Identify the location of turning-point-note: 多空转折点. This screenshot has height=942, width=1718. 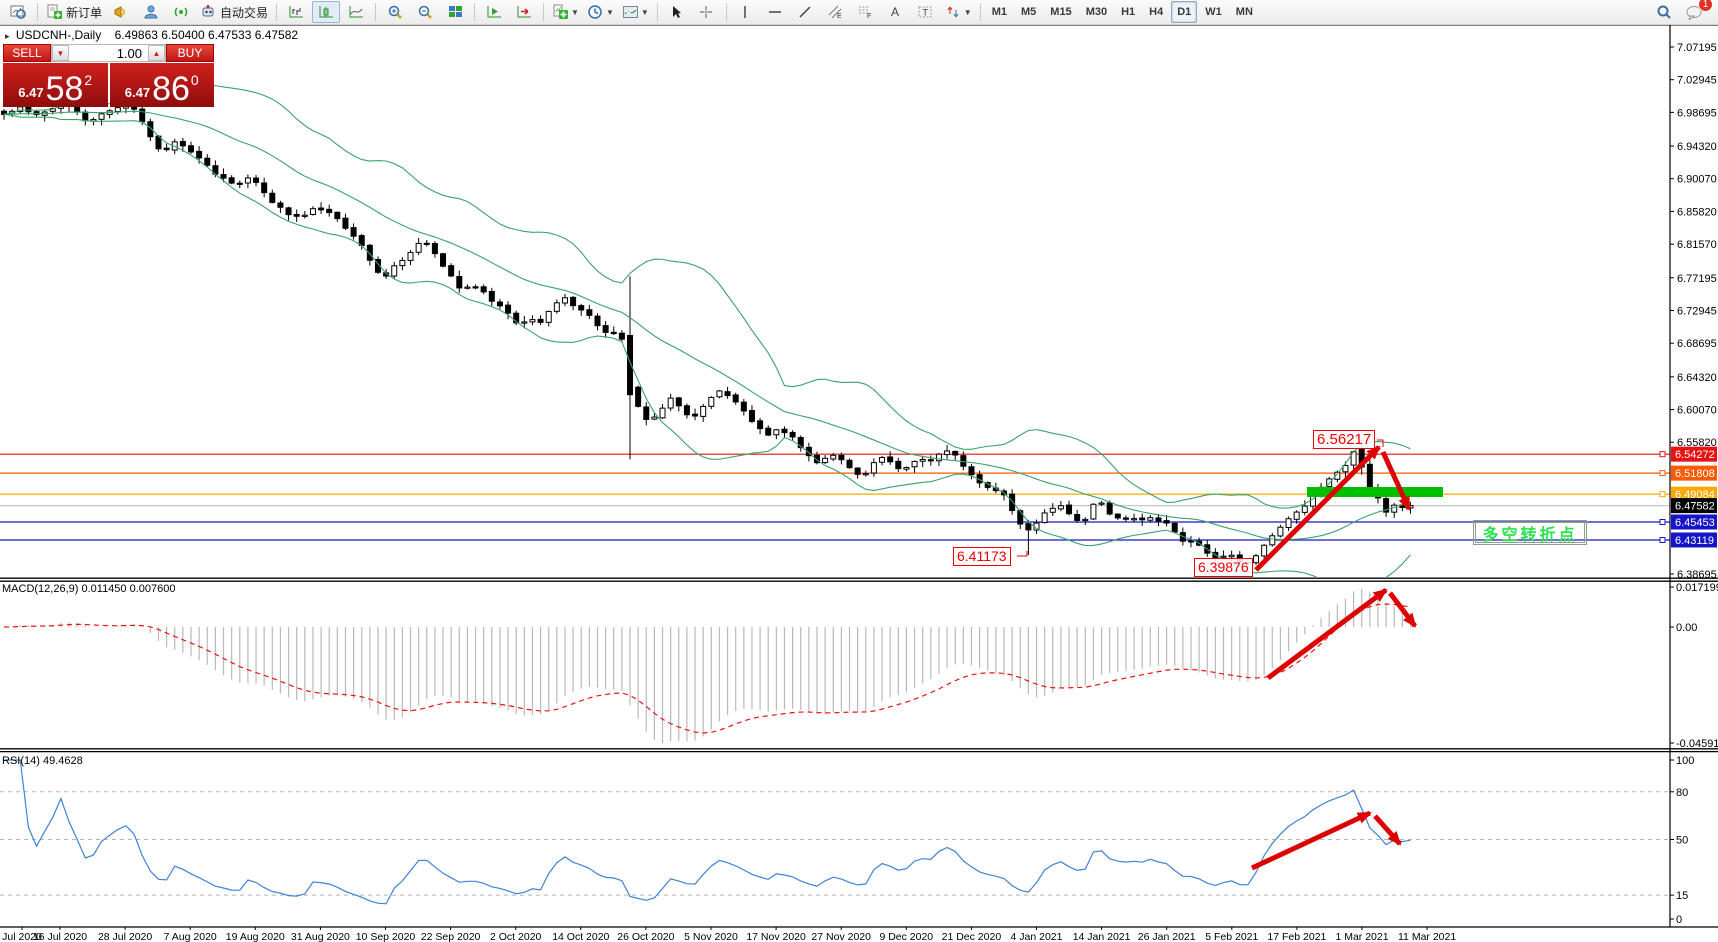
(1530, 532).